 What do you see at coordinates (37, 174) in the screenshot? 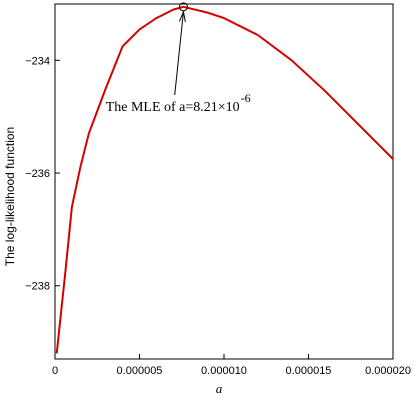
I see `y-tick-label: −236` at bounding box center [37, 174].